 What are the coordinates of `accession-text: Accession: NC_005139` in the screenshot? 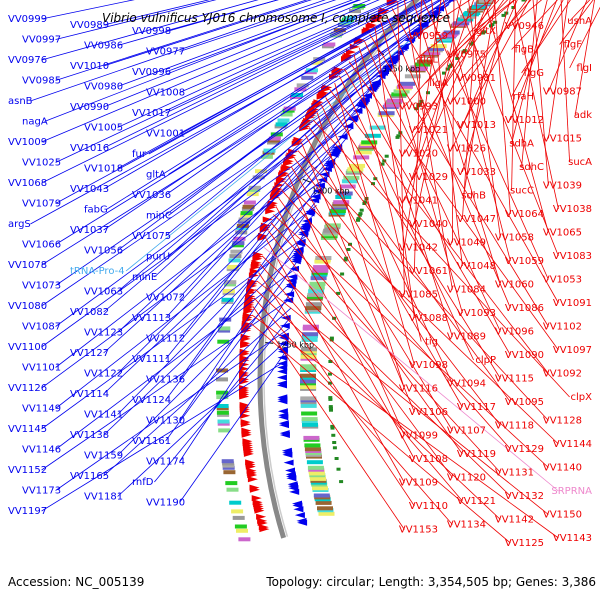 It's located at (76, 582).